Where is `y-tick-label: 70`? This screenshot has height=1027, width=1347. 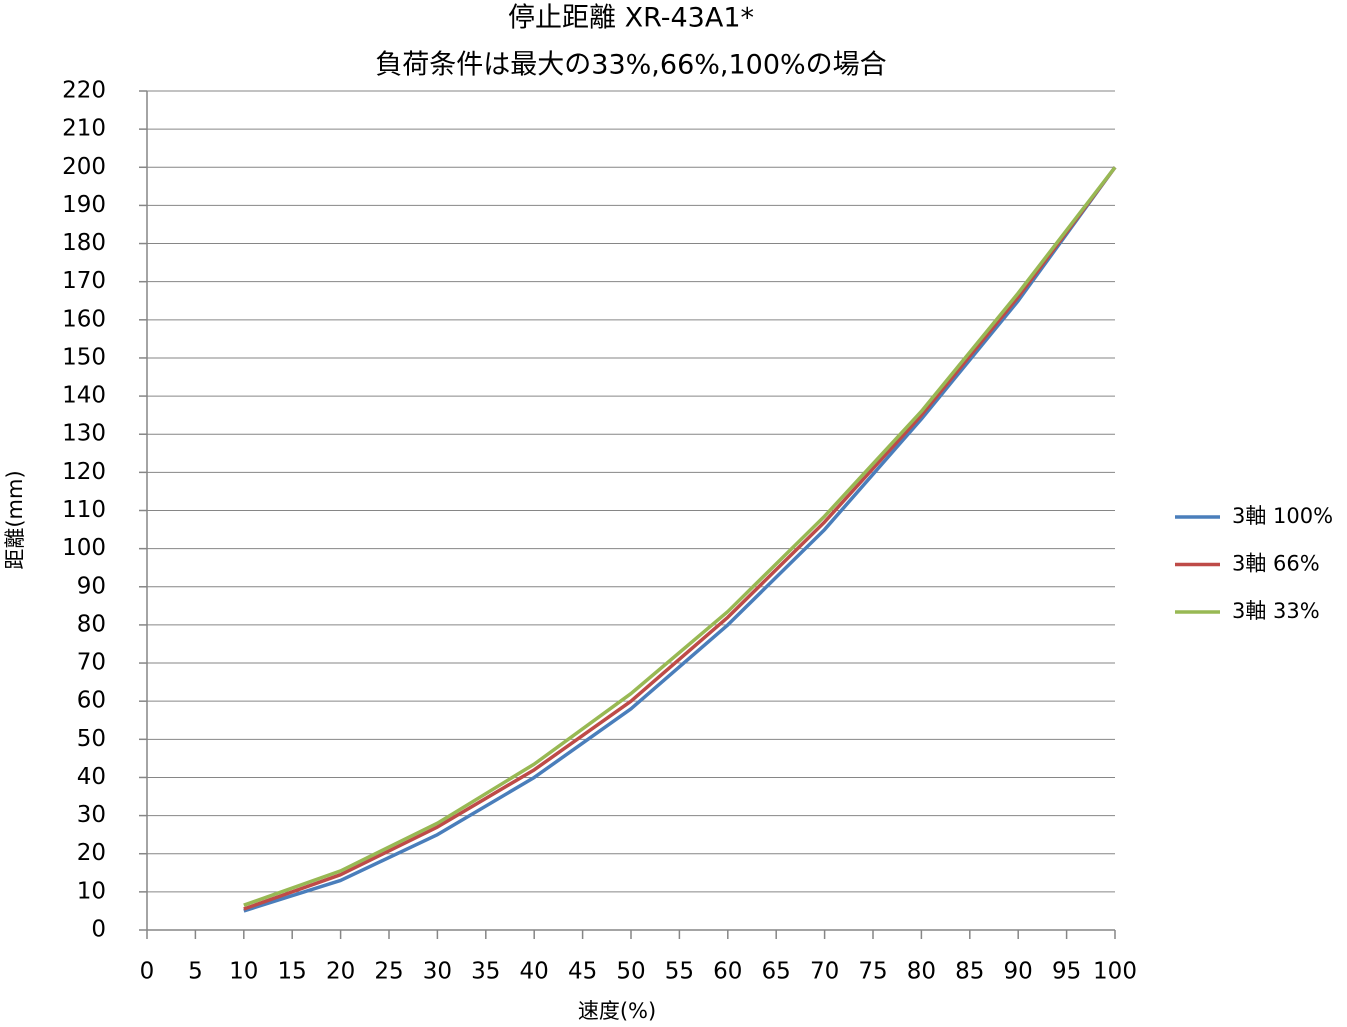 y-tick-label: 70 is located at coordinates (91, 663).